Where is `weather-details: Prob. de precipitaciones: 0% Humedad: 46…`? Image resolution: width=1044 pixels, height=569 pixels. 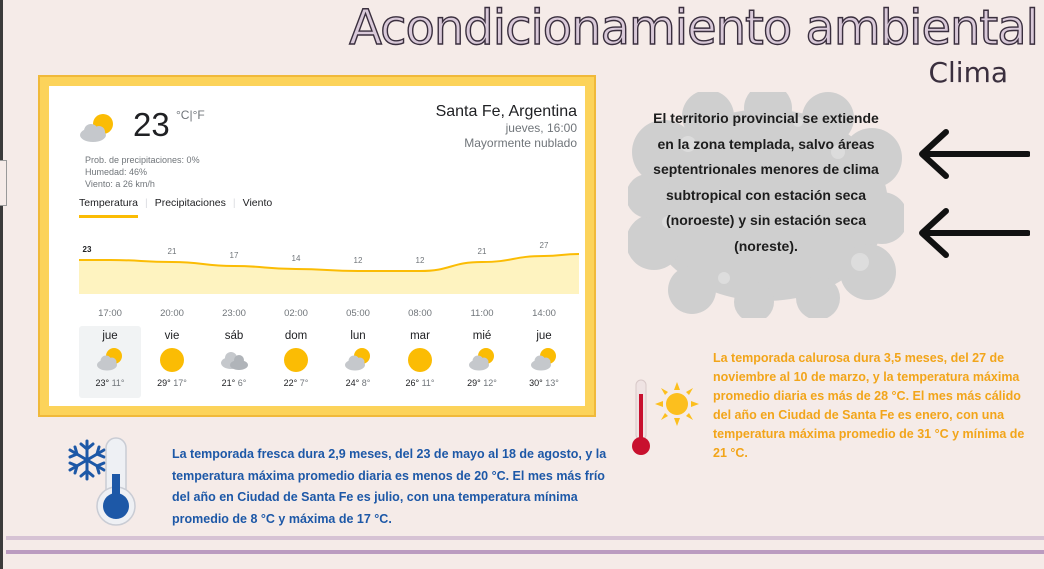 weather-details: Prob. de precipitaciones: 0% Humedad: 46… is located at coordinates (142, 172).